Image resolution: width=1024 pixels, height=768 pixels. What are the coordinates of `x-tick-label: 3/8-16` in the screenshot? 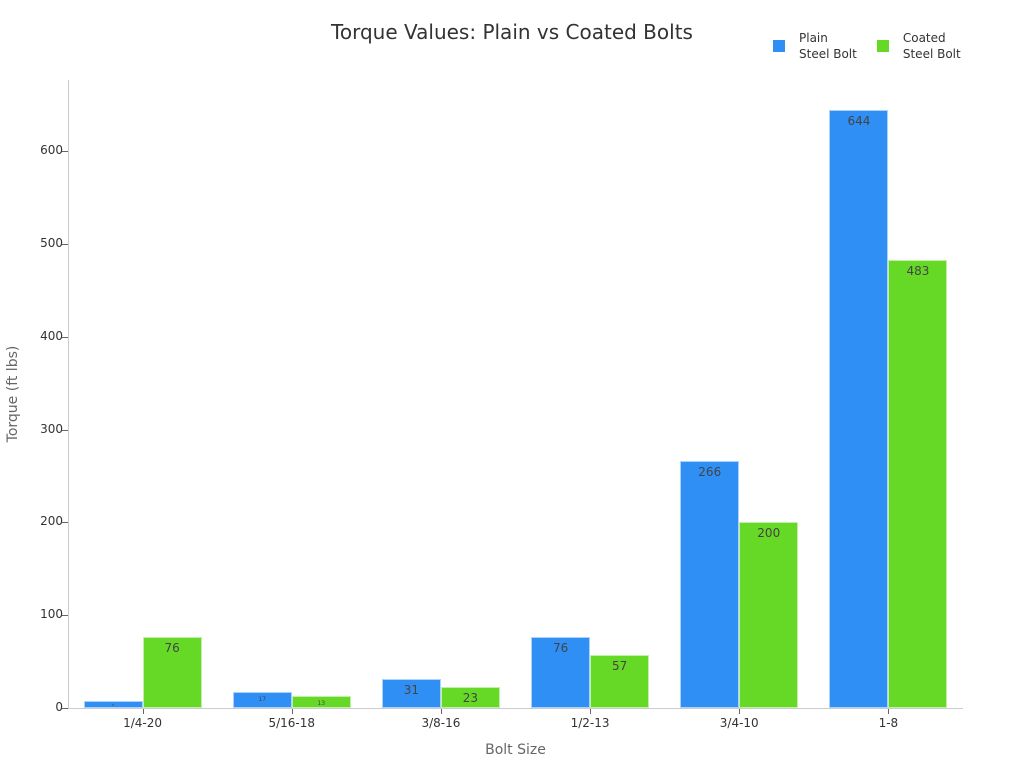 It's located at (441, 723).